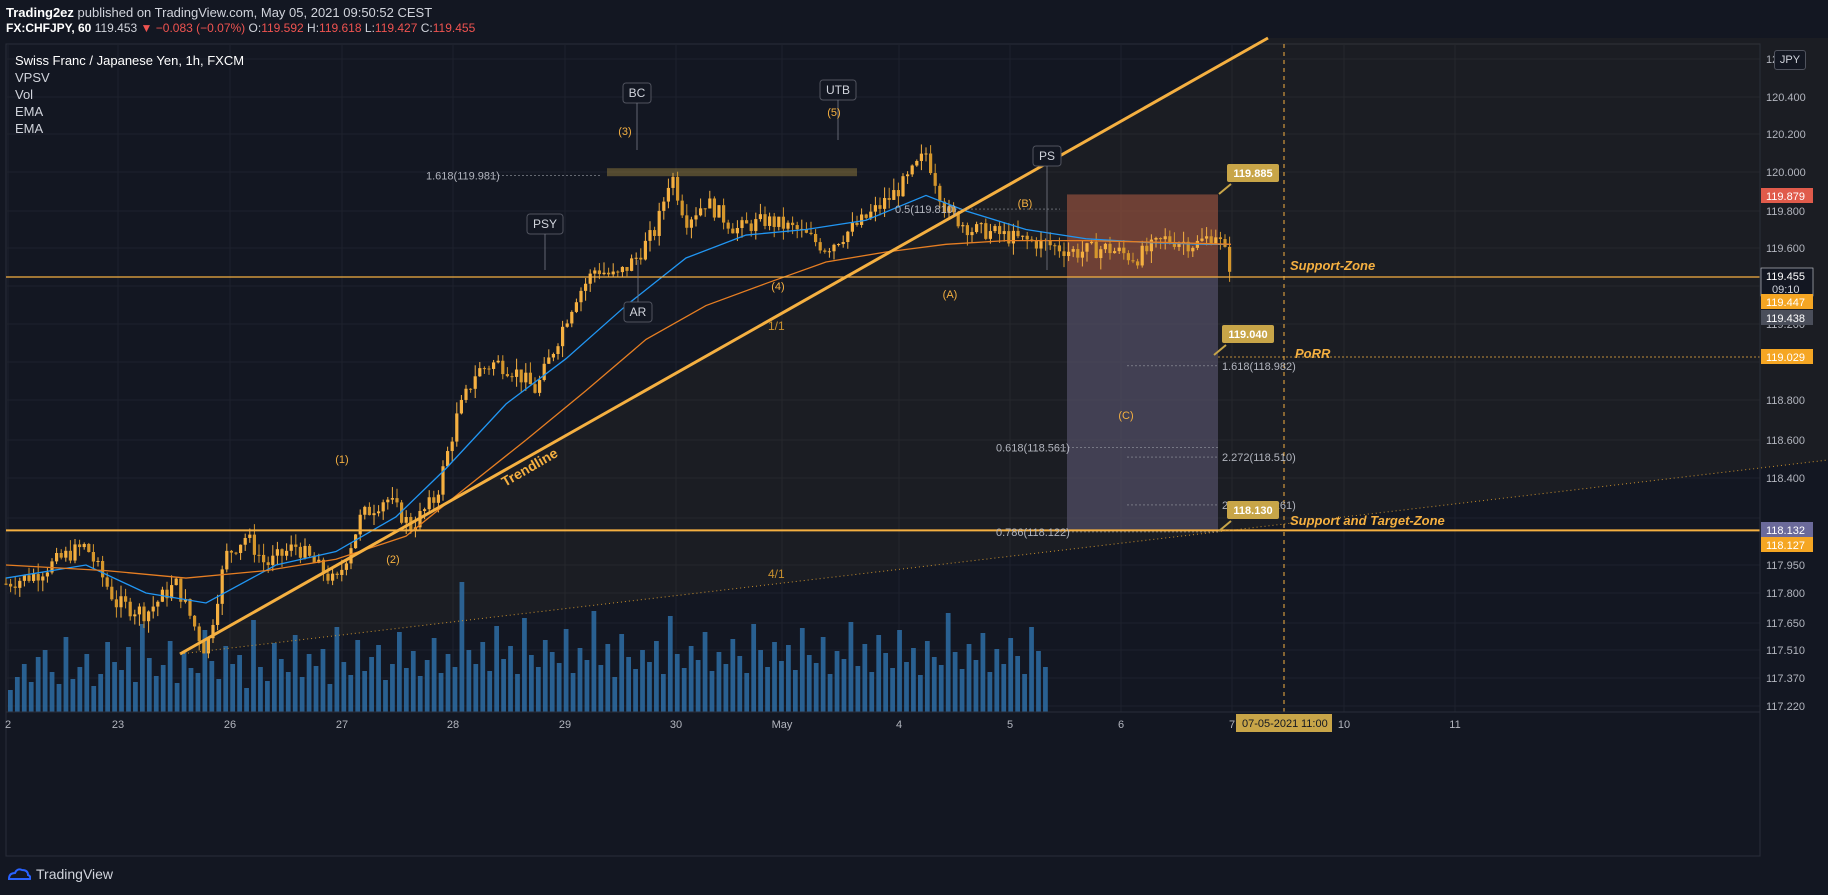 The width and height of the screenshot is (1828, 895). What do you see at coordinates (1787, 301) in the screenshot?
I see `price-badge` at bounding box center [1787, 301].